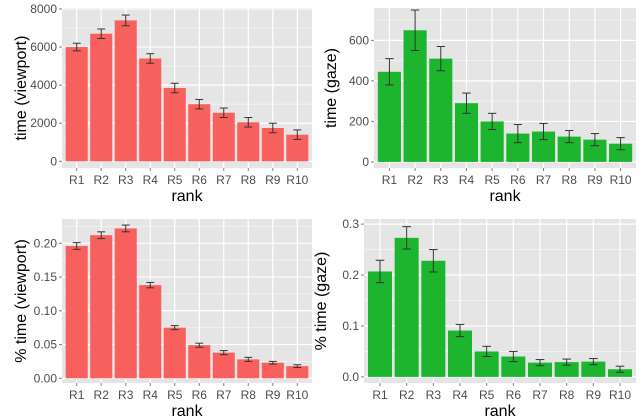 The height and width of the screenshot is (418, 642). What do you see at coordinates (21, 301) in the screenshot?
I see `y-axis-label: % time (viewport)` at bounding box center [21, 301].